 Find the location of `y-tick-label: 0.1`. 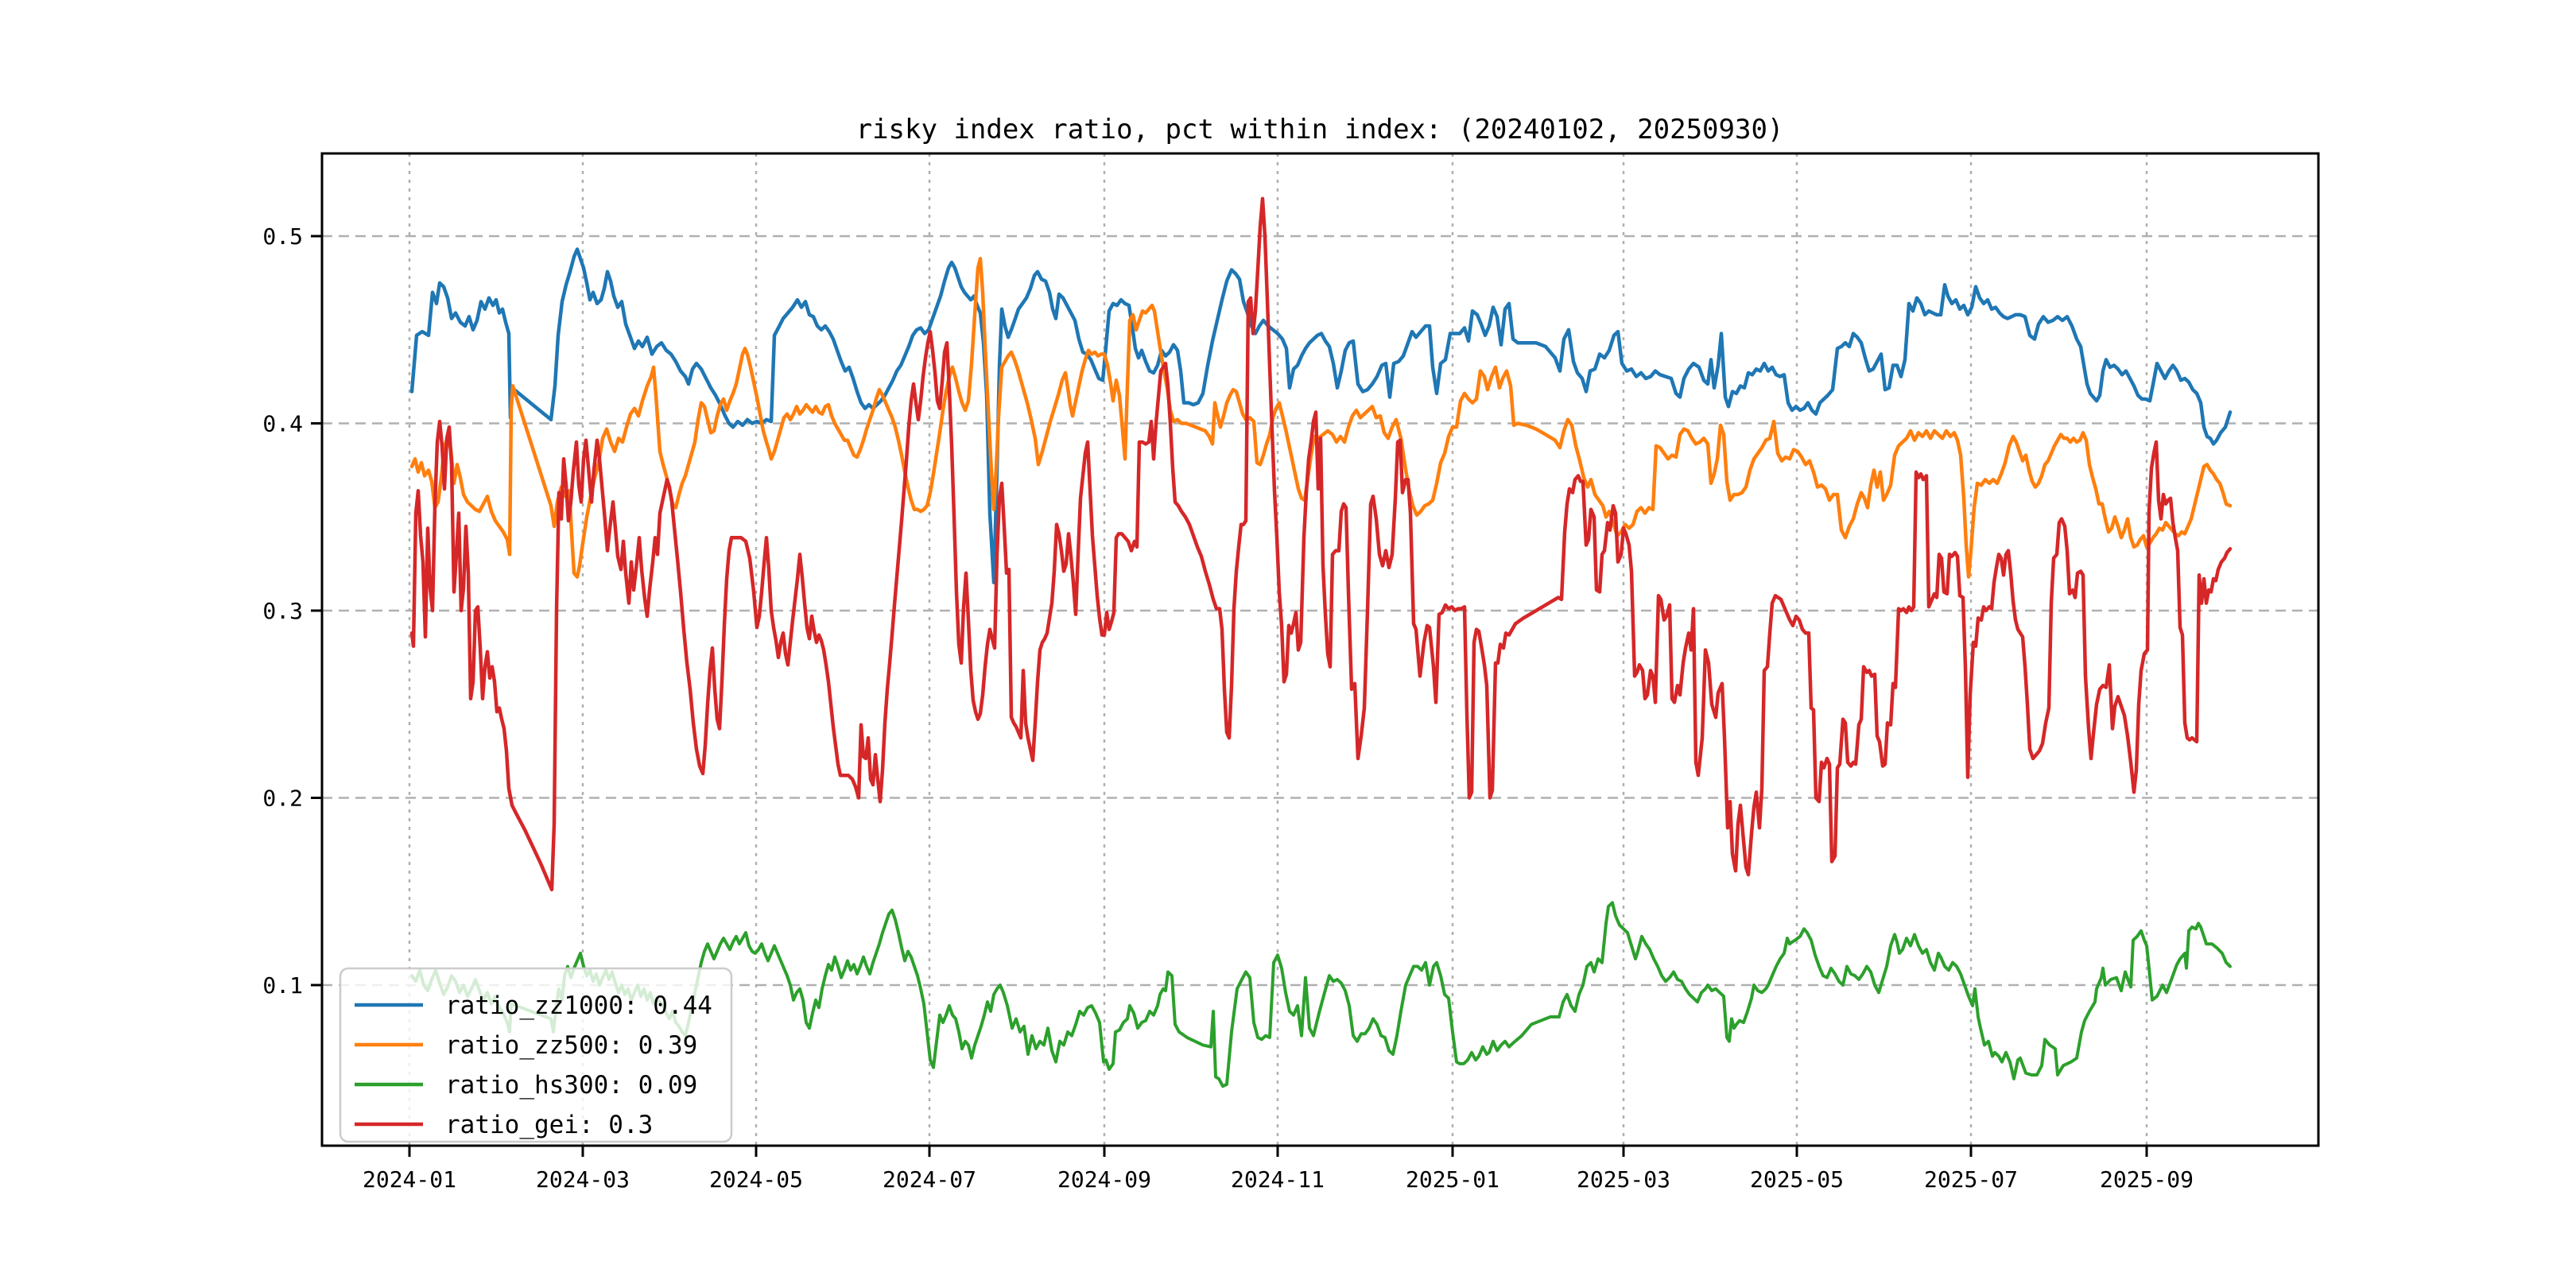

y-tick-label: 0.1 is located at coordinates (282, 986).